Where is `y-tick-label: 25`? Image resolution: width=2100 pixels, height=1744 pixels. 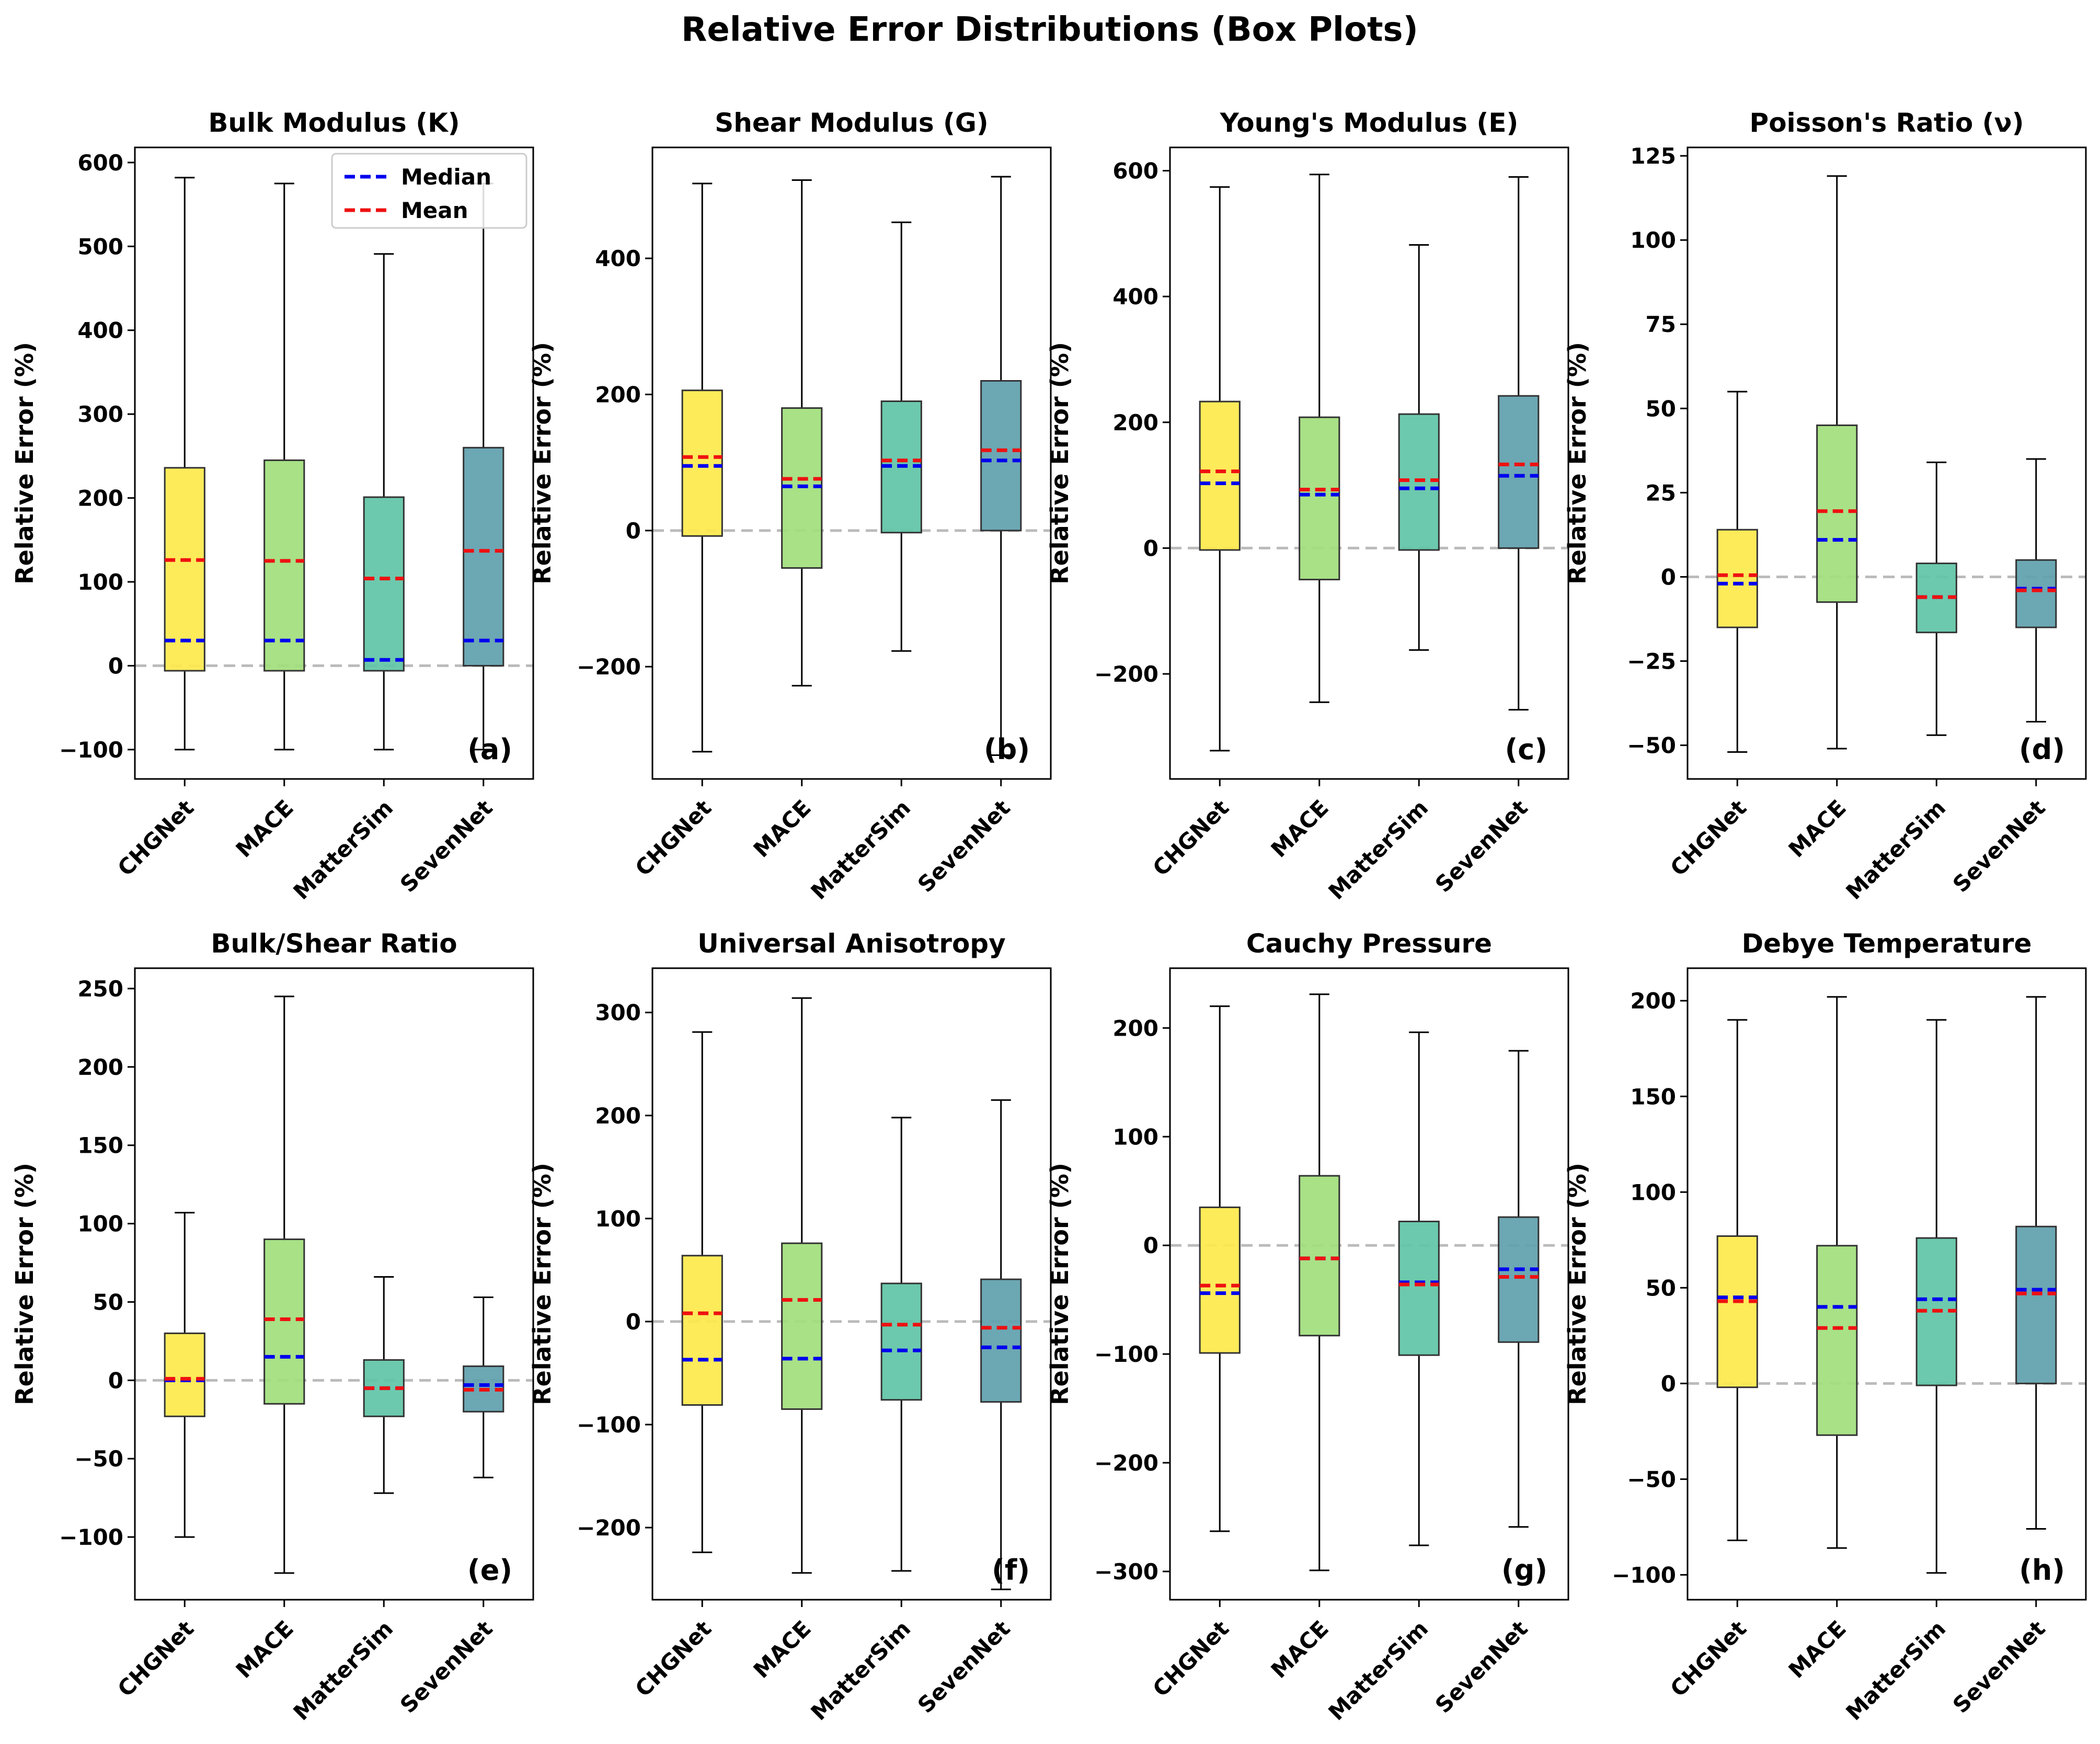
y-tick-label: 25 is located at coordinates (1661, 493).